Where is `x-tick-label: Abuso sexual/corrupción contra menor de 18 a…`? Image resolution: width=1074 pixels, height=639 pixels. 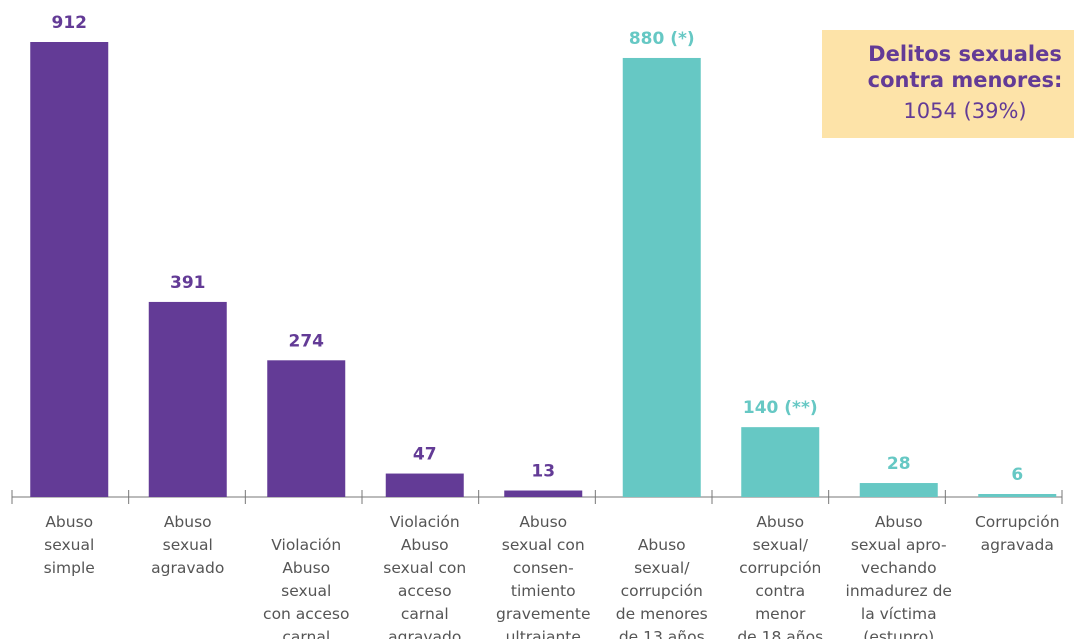 x-tick-label: Abuso sexual/corrupción contra menor de 18 a… is located at coordinates (780, 576).